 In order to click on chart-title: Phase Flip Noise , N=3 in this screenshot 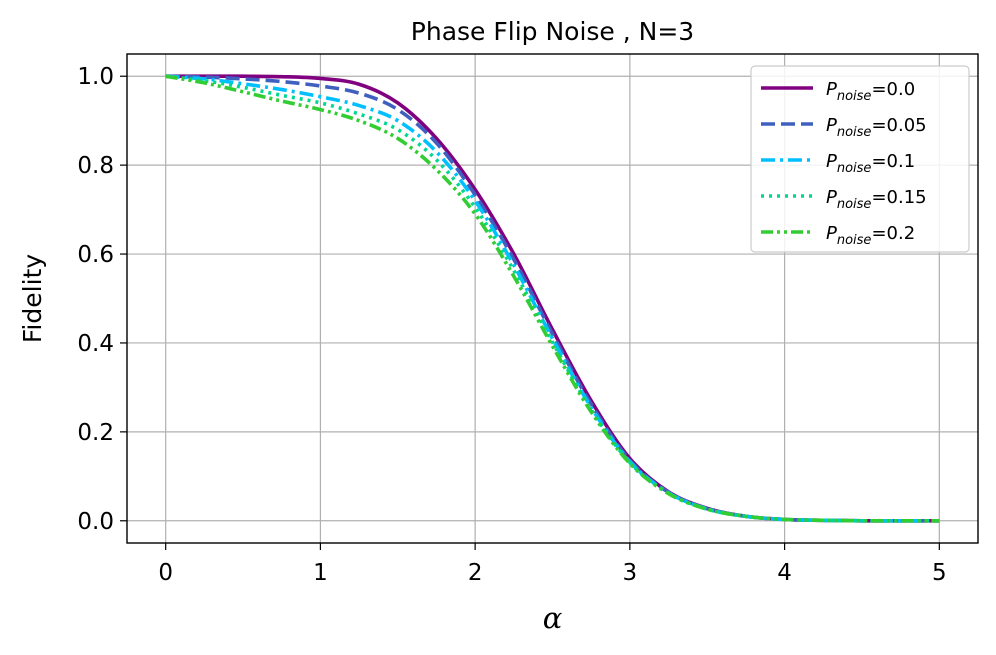, I will do `click(552, 31)`.